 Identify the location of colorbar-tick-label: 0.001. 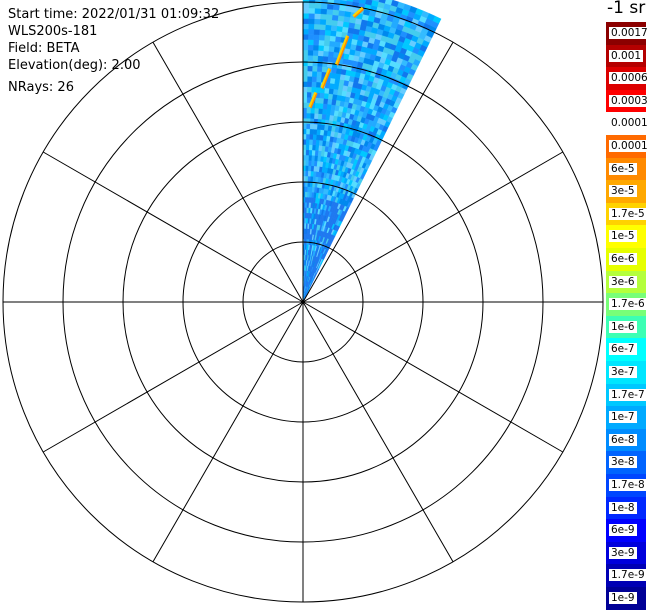
(626, 56).